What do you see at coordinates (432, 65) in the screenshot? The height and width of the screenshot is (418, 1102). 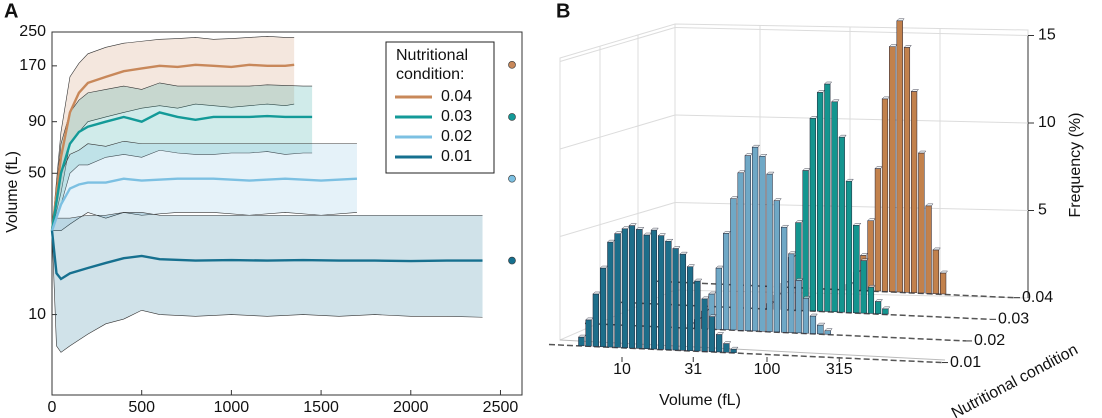 I see `legend-title: Nutritional condition:` at bounding box center [432, 65].